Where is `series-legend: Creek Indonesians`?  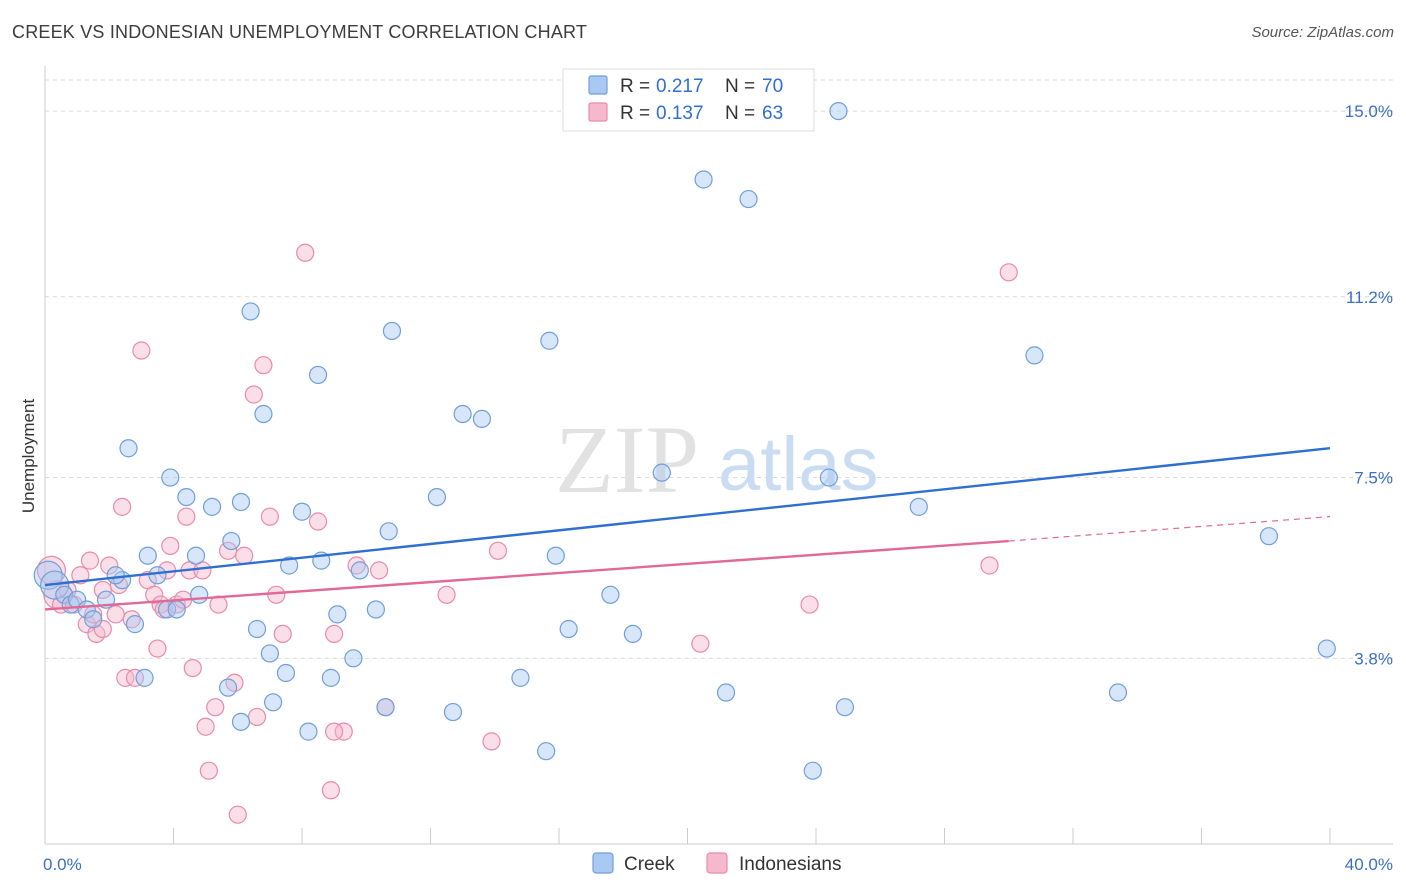
series-legend: Creek Indonesians is located at coordinates (716, 863).